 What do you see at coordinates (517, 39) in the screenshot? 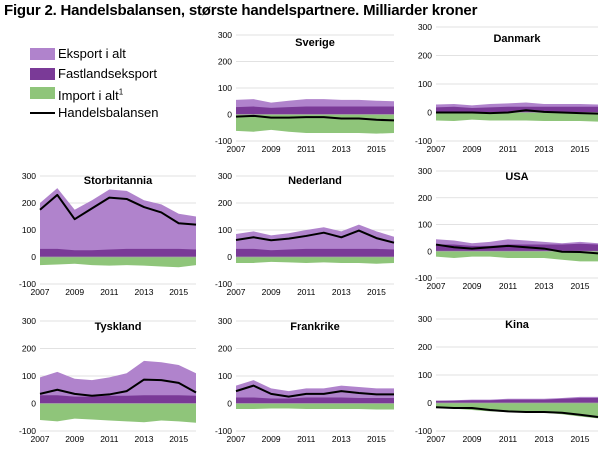
I see `chart-title-danmark: Danmark` at bounding box center [517, 39].